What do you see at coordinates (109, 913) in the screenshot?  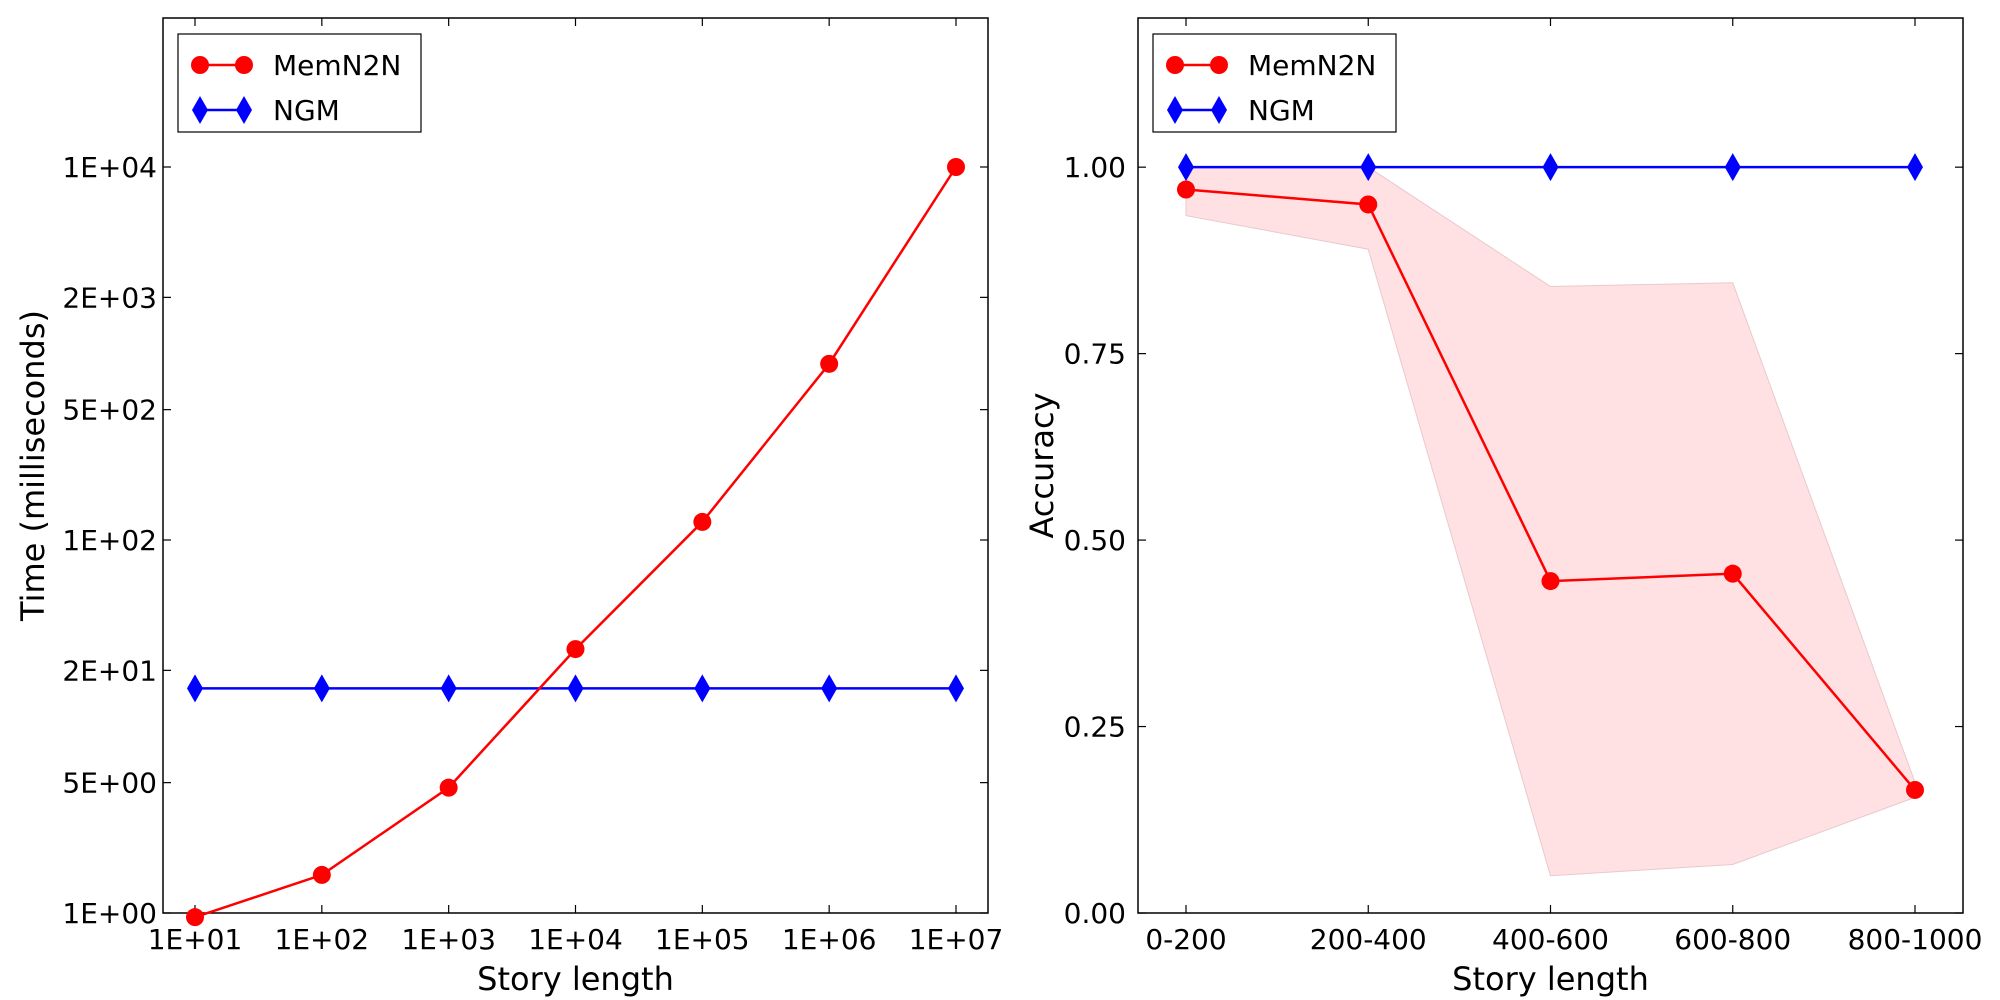 I see `y-tick-label: 1E+00` at bounding box center [109, 913].